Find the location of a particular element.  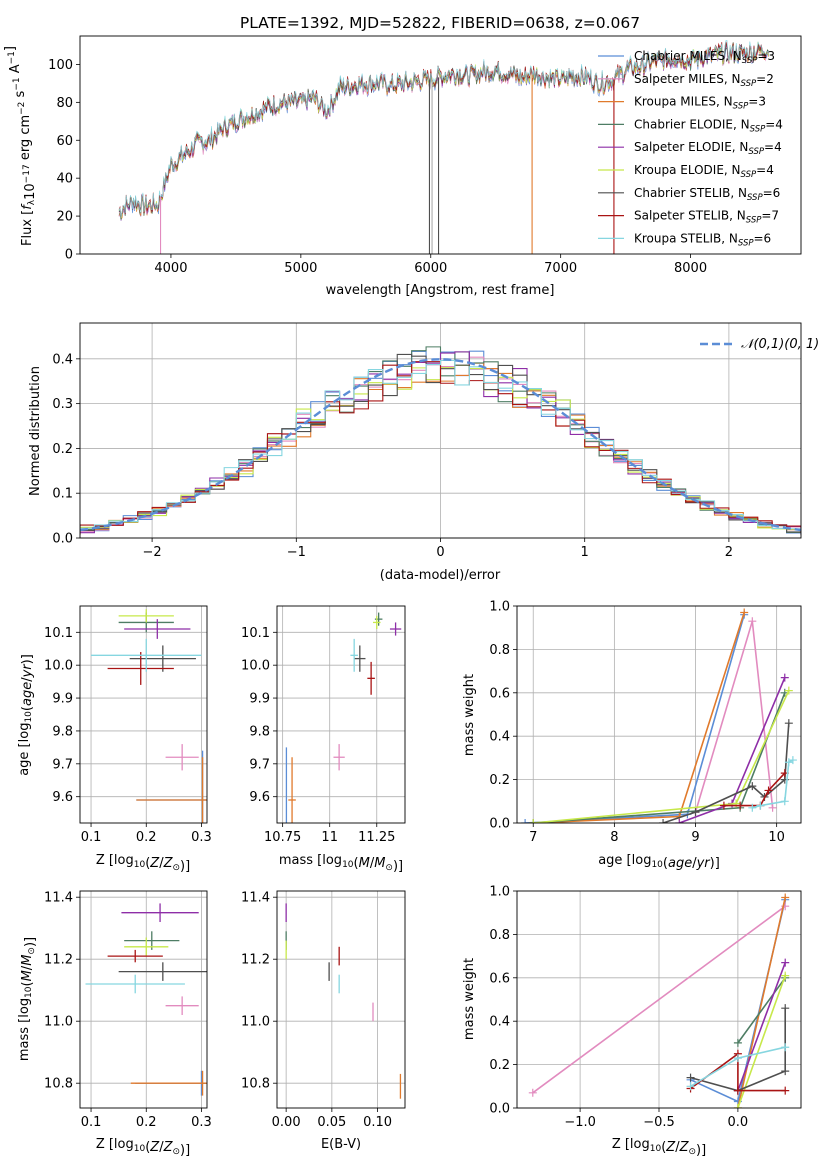

x-tick-label: 7000 is located at coordinates (560, 268).